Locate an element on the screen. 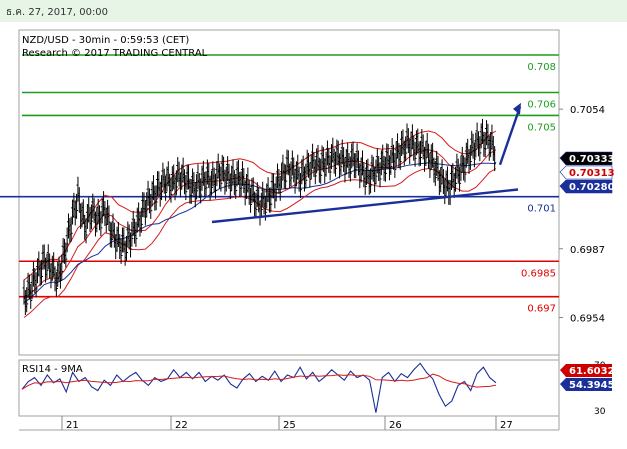  support-trendline is located at coordinates (365, 206).